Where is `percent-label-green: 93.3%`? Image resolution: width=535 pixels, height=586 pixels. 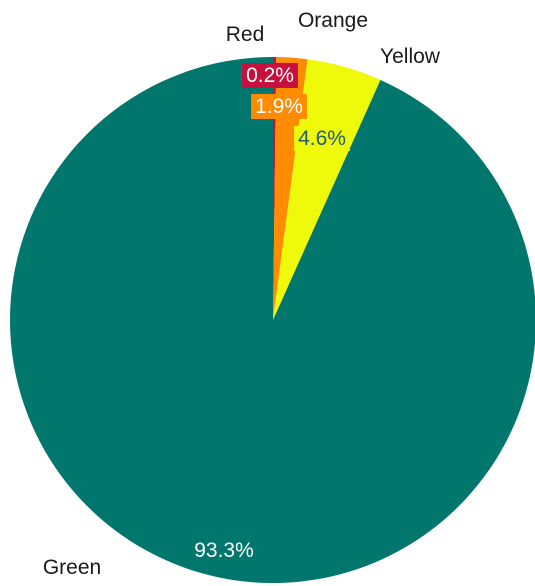
percent-label-green: 93.3% is located at coordinates (224, 550).